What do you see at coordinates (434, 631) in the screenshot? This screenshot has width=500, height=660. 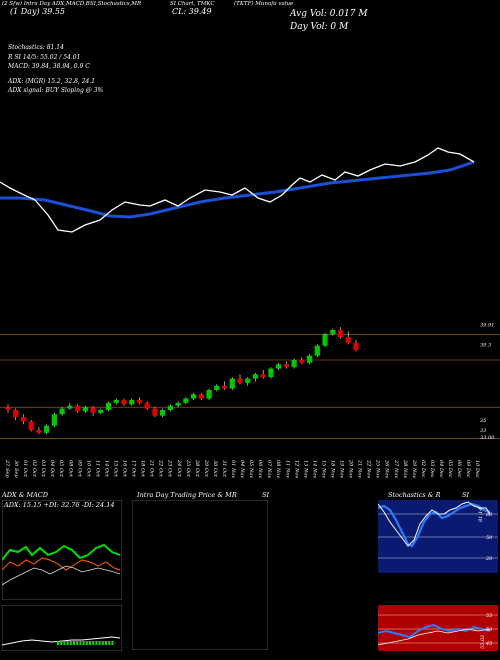 I see `rsi-line` at bounding box center [434, 631].